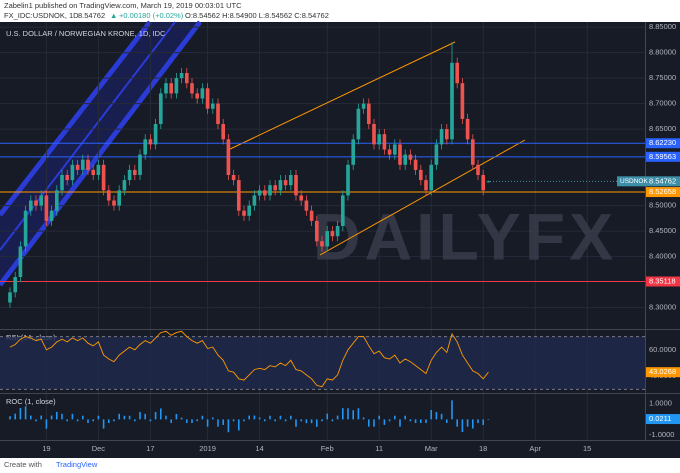  Describe the element at coordinates (340, 11) in the screenshot. I see `header-bg` at that location.